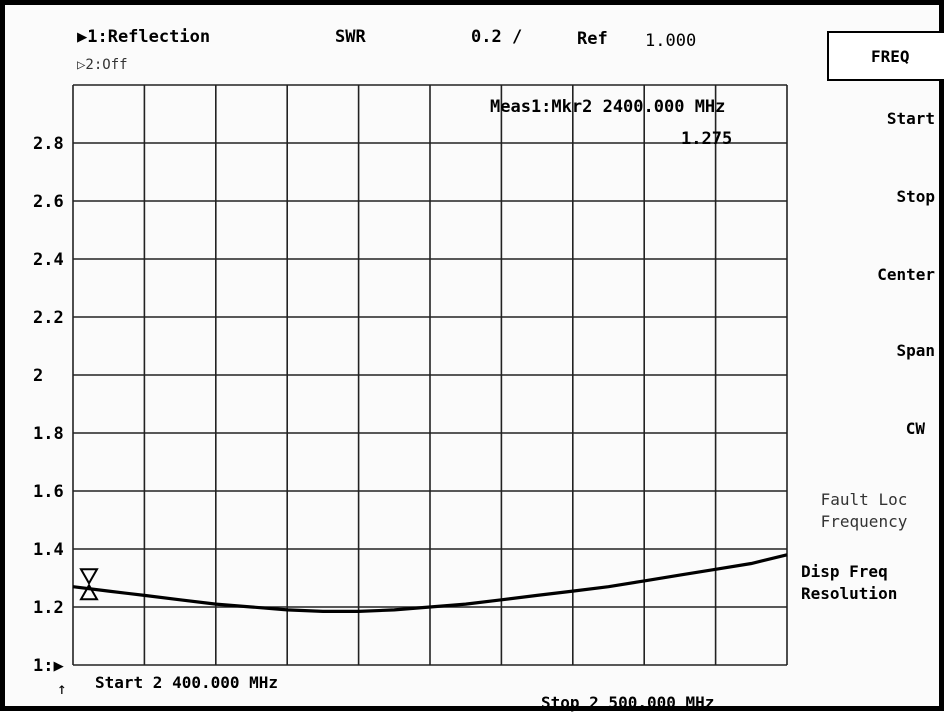 The height and width of the screenshot is (716, 944). I want to click on ref-label: Ref, so click(592, 39).